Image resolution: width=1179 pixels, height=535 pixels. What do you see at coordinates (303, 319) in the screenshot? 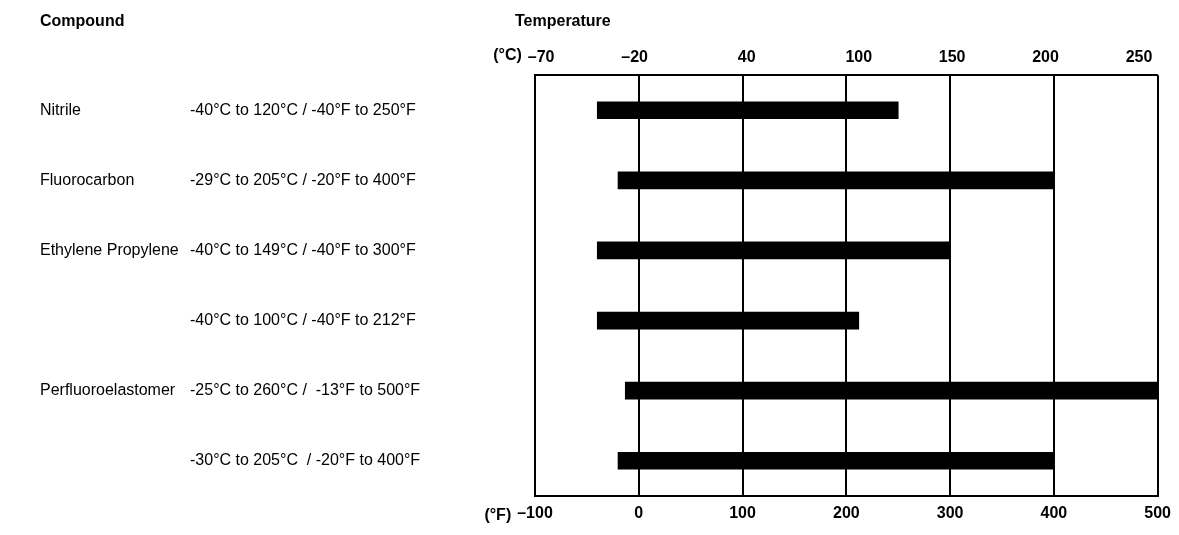
I see `y-tick-label: -40°C to 100°C / -40°F to 212°F` at bounding box center [303, 319].